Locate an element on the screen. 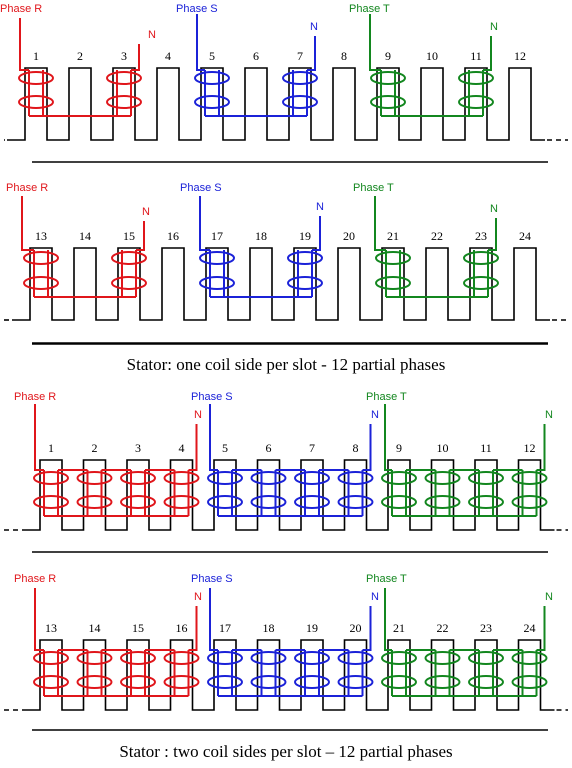 This screenshot has width=572, height=768. slot-number: 3 is located at coordinates (124, 56).